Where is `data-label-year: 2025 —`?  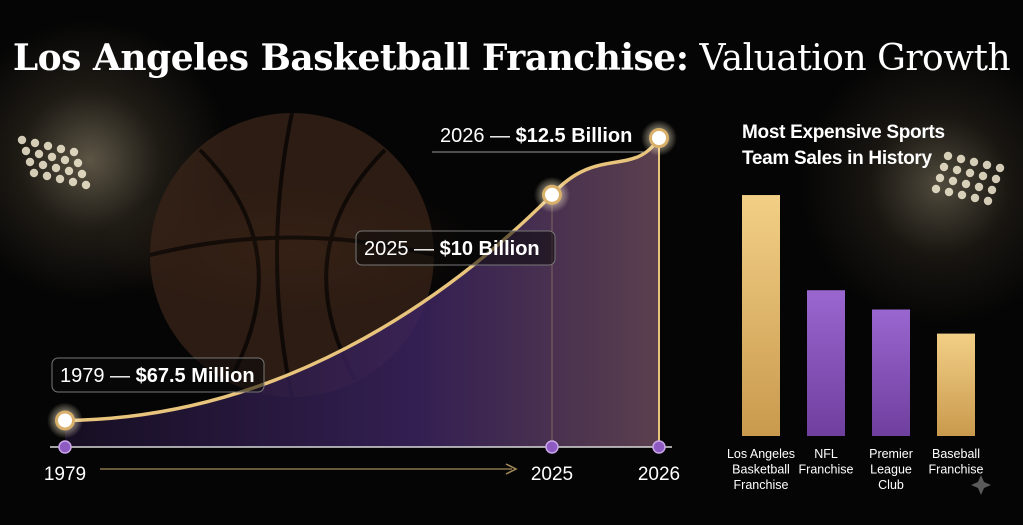 data-label-year: 2025 — is located at coordinates (402, 249).